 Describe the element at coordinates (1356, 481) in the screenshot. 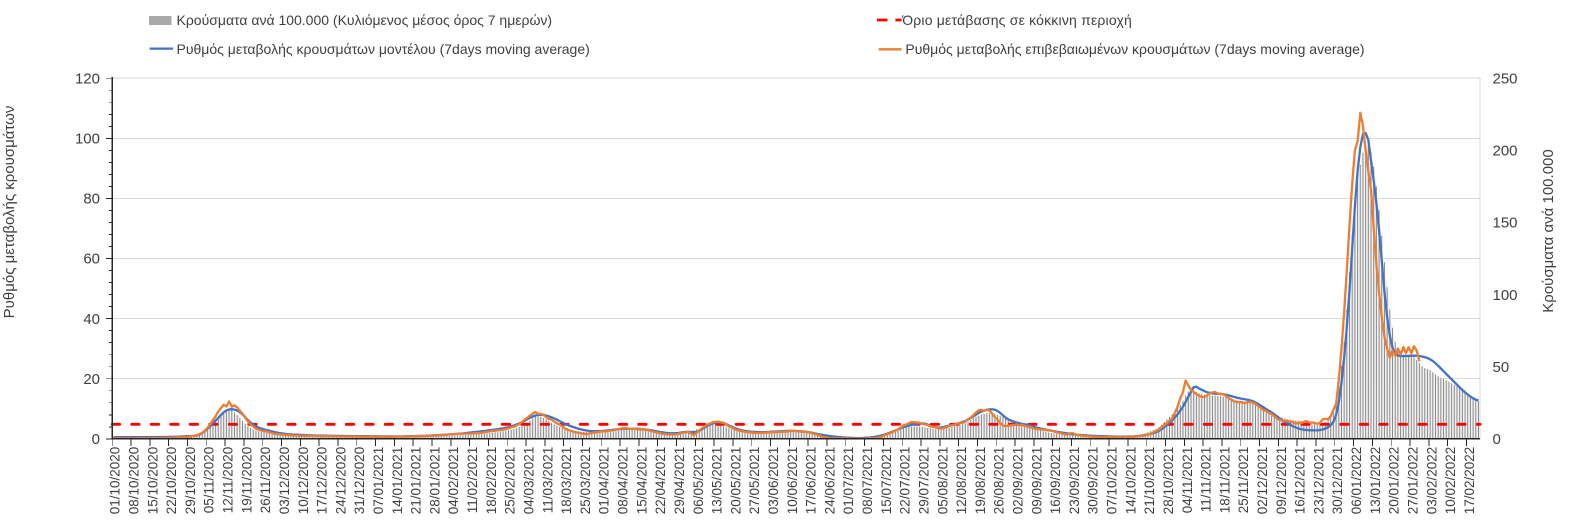

I see `svg-text: 06/01/2022` at that location.